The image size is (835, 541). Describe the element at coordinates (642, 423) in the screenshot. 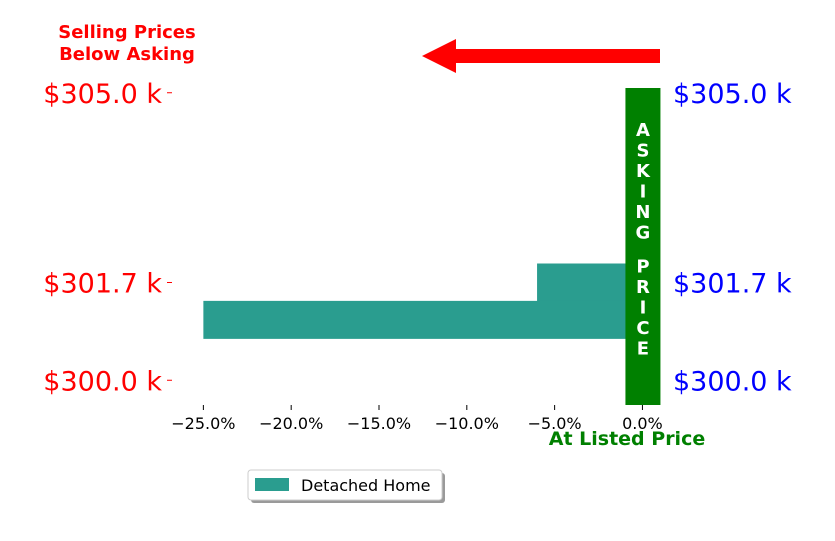

I see `x-tick-label: 0.0%` at that location.